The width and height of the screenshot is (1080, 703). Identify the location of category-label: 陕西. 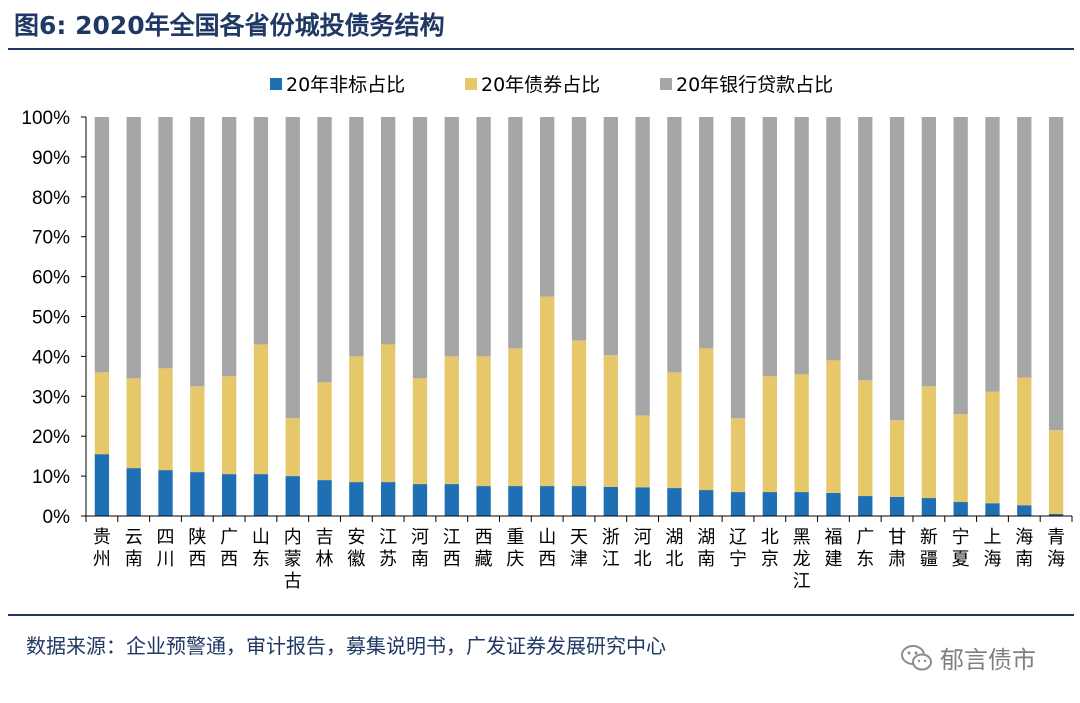
(197, 548).